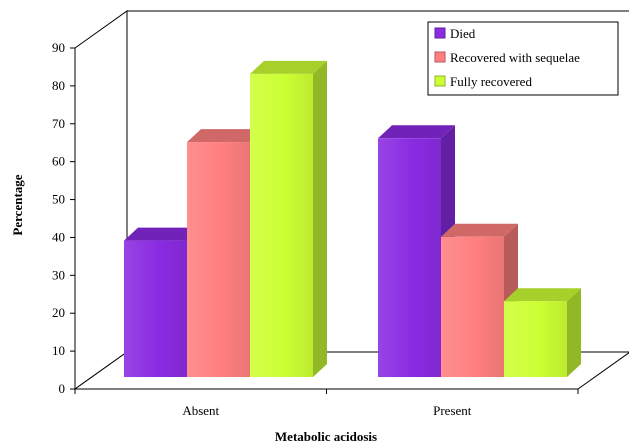  What do you see at coordinates (58, 123) in the screenshot?
I see `y-tick-label: 70` at bounding box center [58, 123].